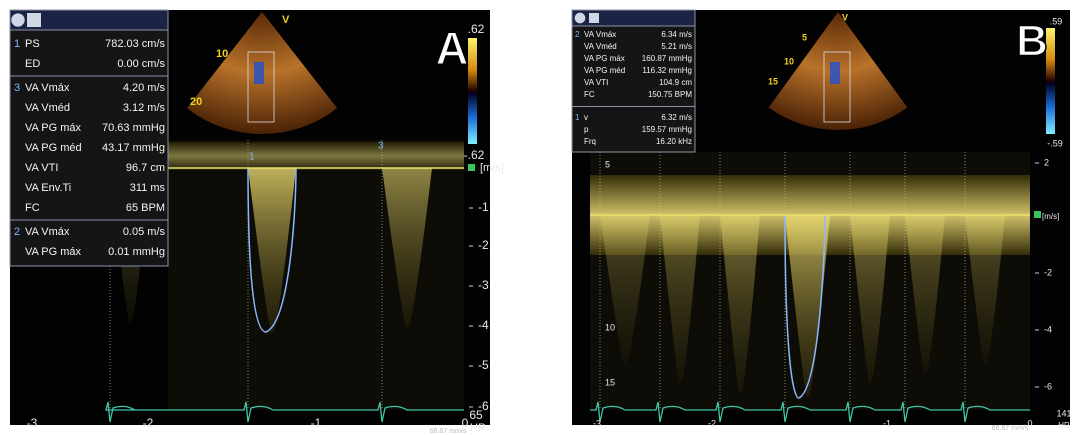 Image resolution: width=1080 pixels, height=435 pixels. I want to click on panel-header, so click(633, 18).